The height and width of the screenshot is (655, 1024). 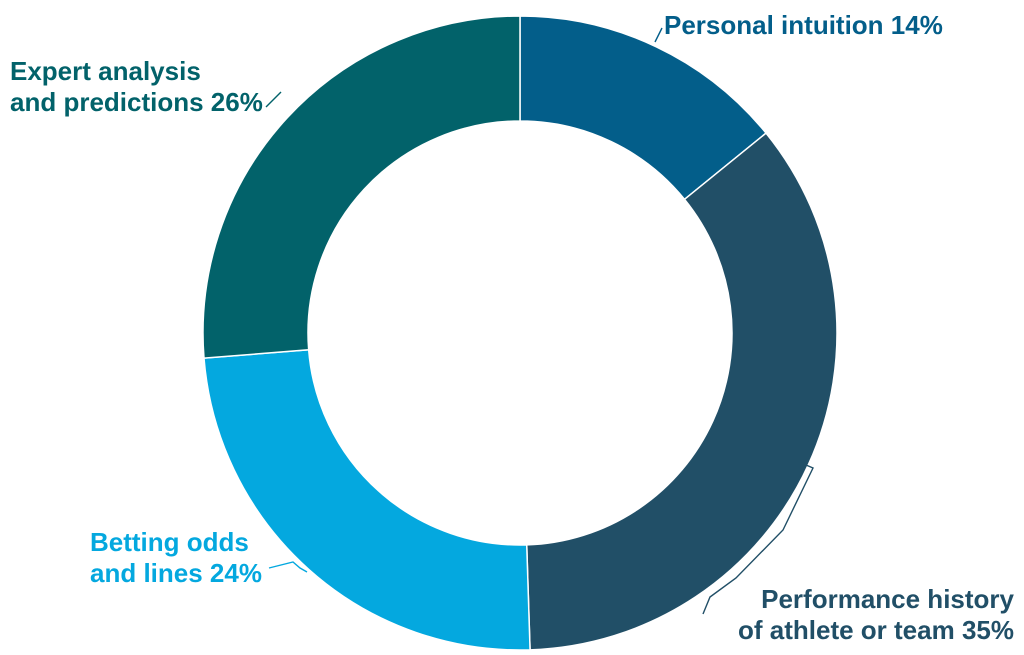 I want to click on slice-label-line: Personal intuition 14%, so click(x=803, y=25).